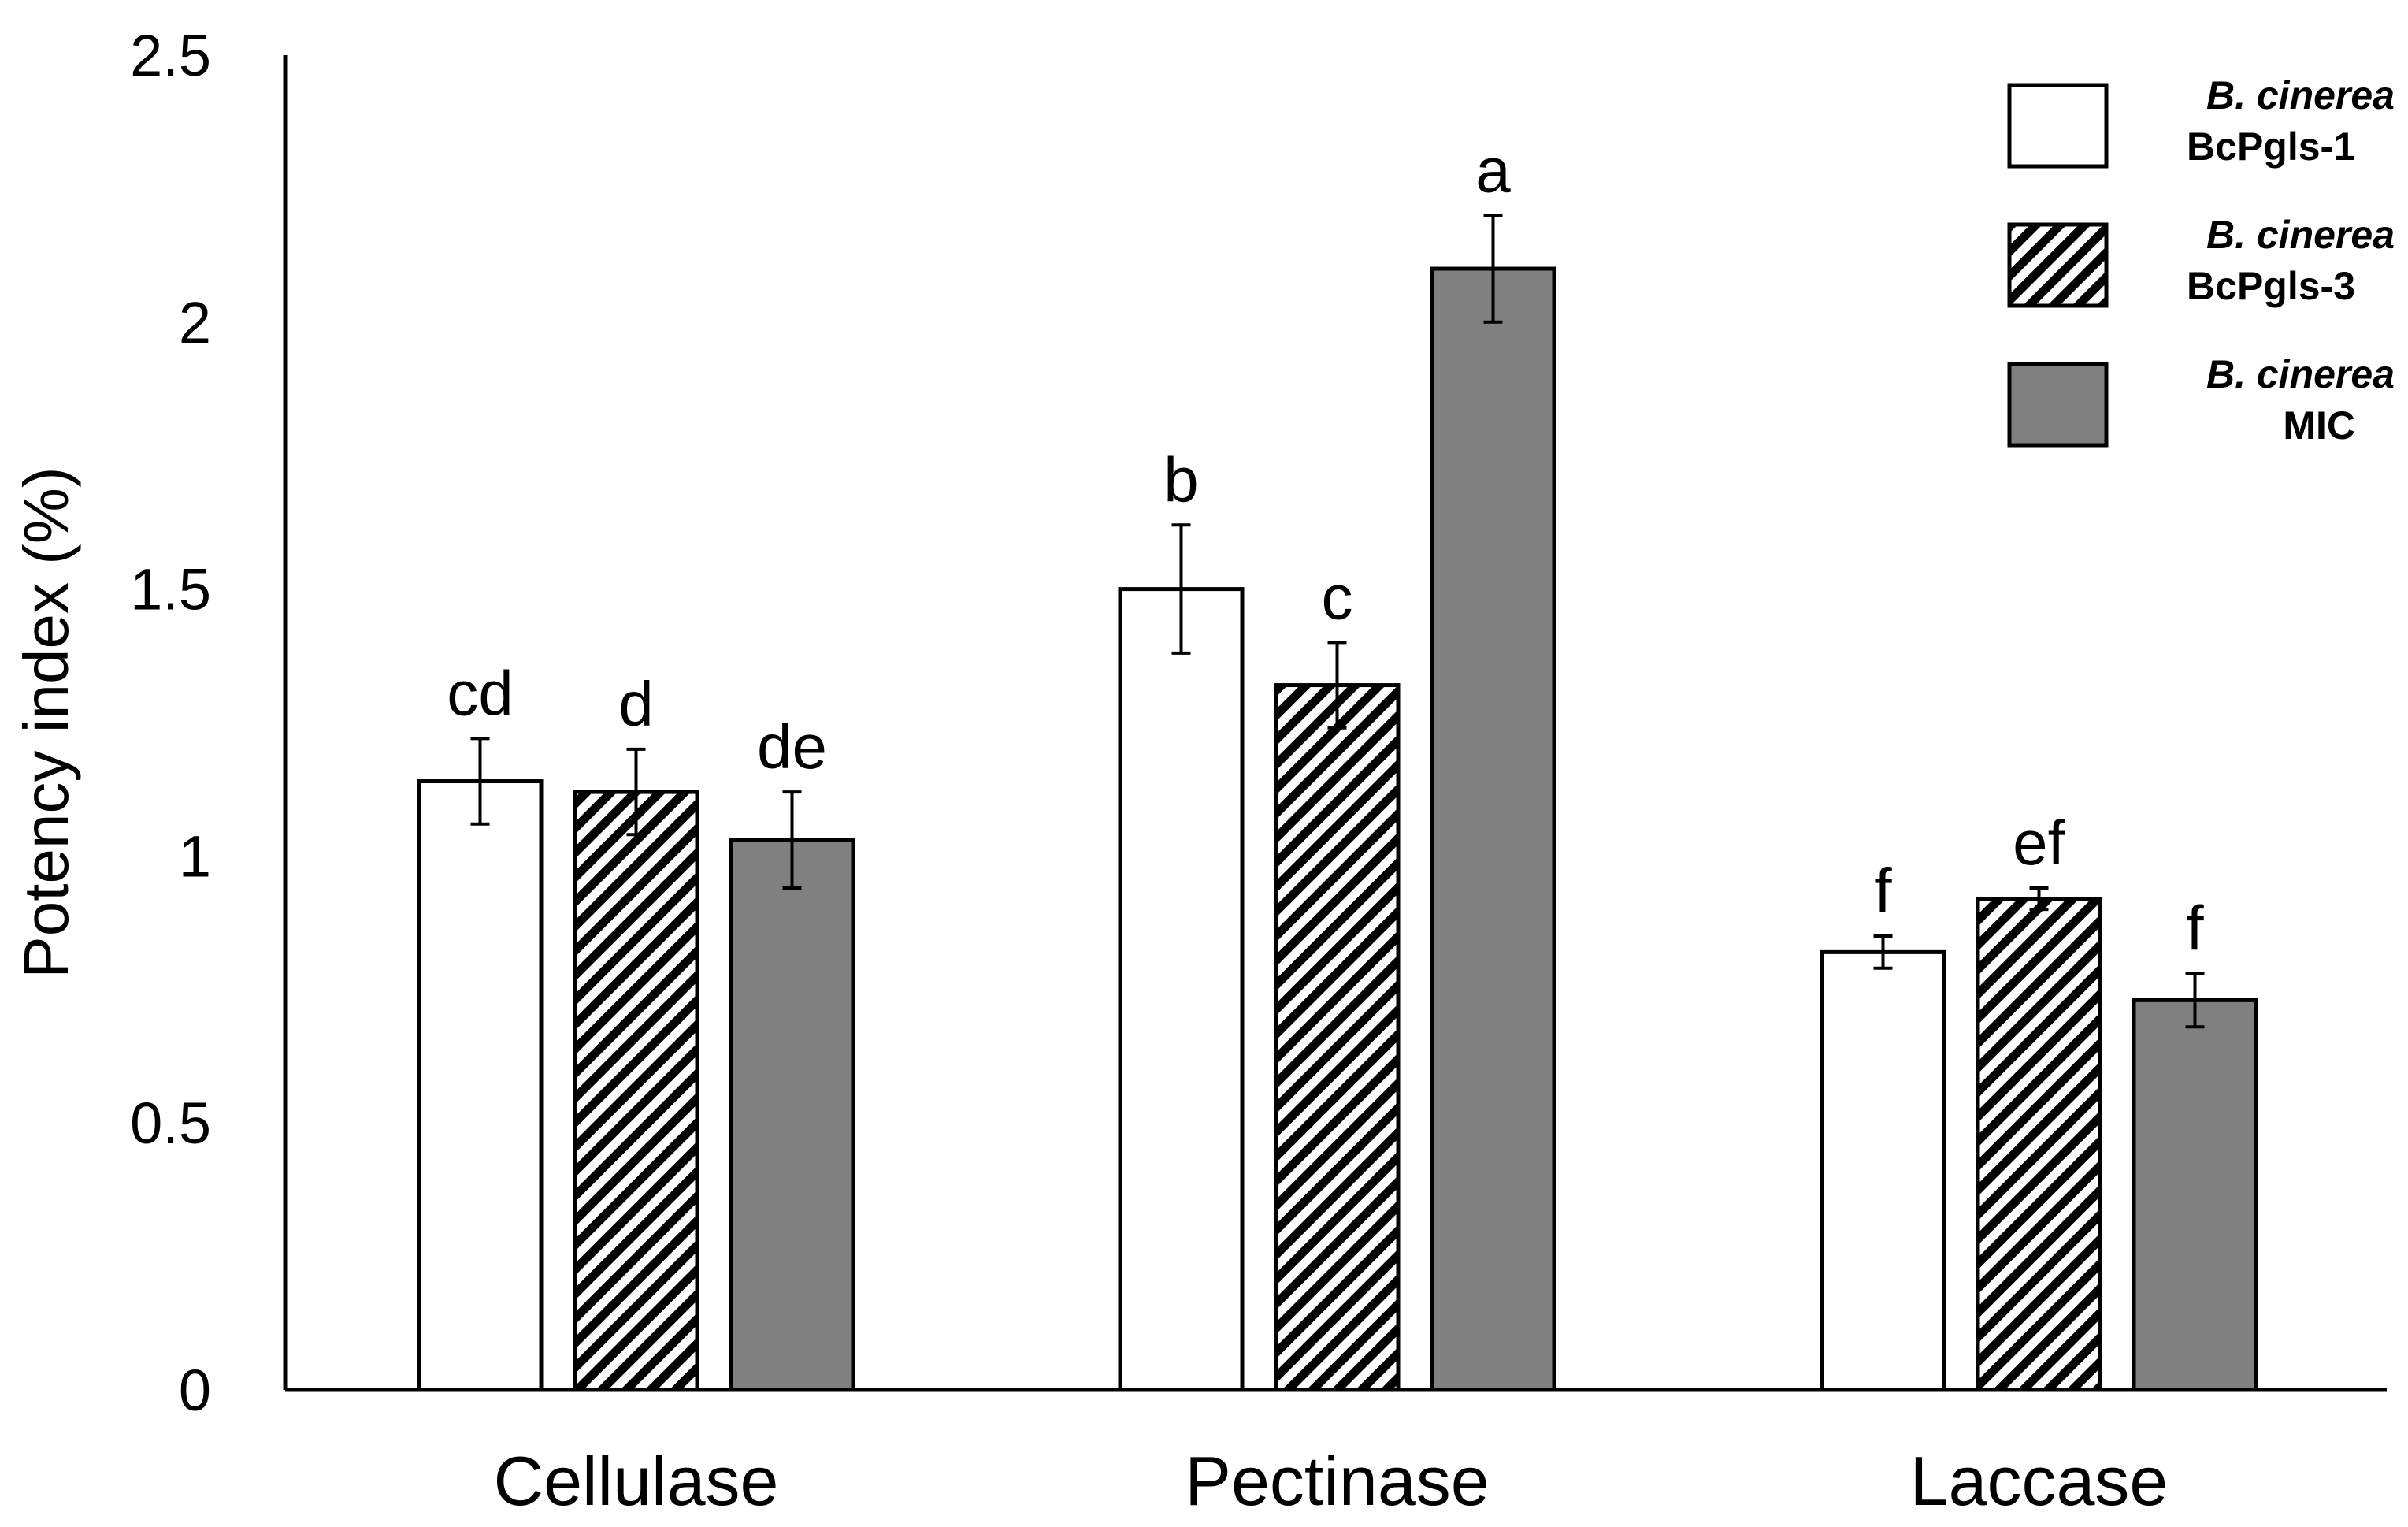  I want to click on y-tick-labels: 0 0.5 1 1.5 2 2.5, so click(170, 723).